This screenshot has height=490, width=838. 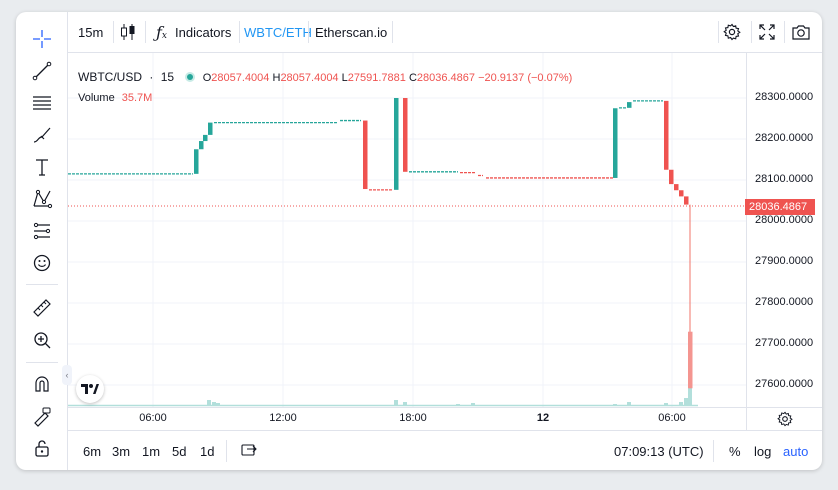 What do you see at coordinates (767, 32) in the screenshot?
I see `fullscreen-icon` at bounding box center [767, 32].